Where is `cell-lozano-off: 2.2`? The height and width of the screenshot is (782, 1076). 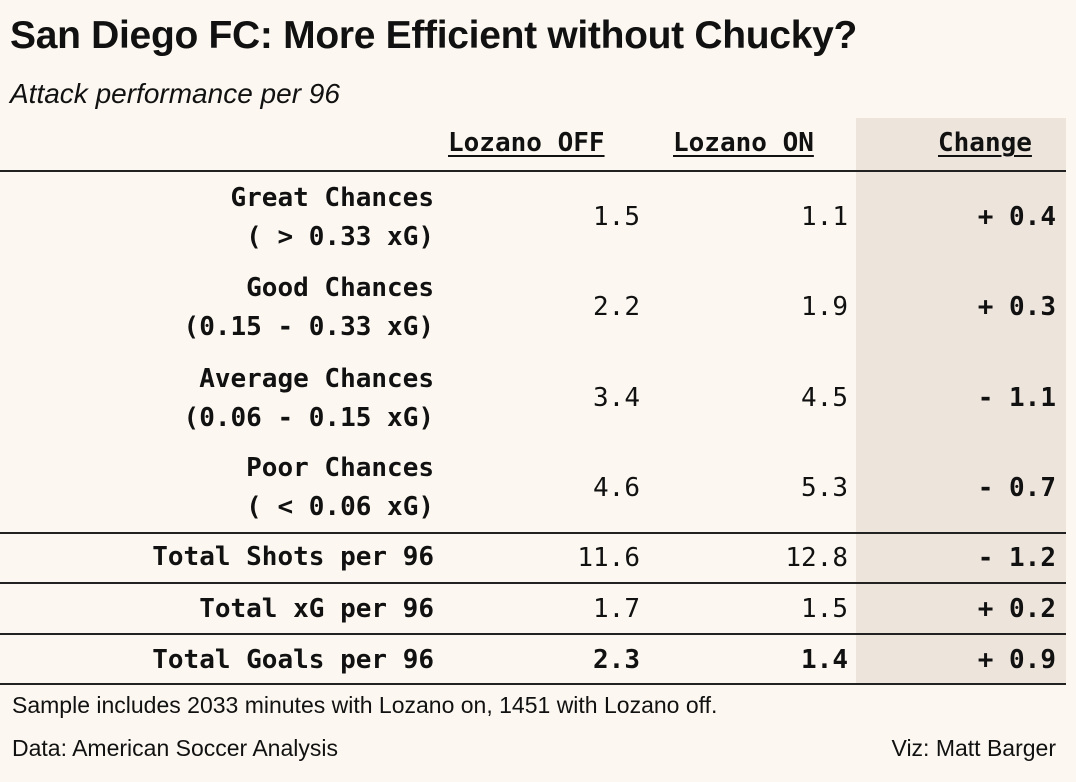 cell-lozano-off: 2.2 is located at coordinates (616, 307).